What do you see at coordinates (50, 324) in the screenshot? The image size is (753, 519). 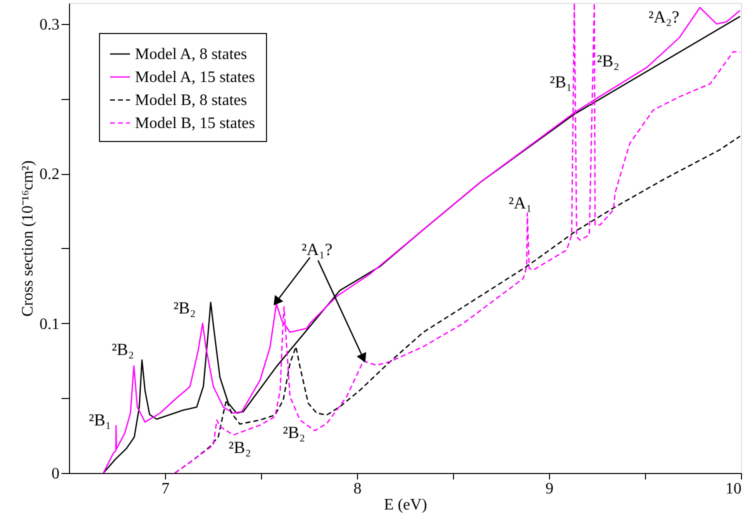 I see `y-tick-label: 0.1` at bounding box center [50, 324].